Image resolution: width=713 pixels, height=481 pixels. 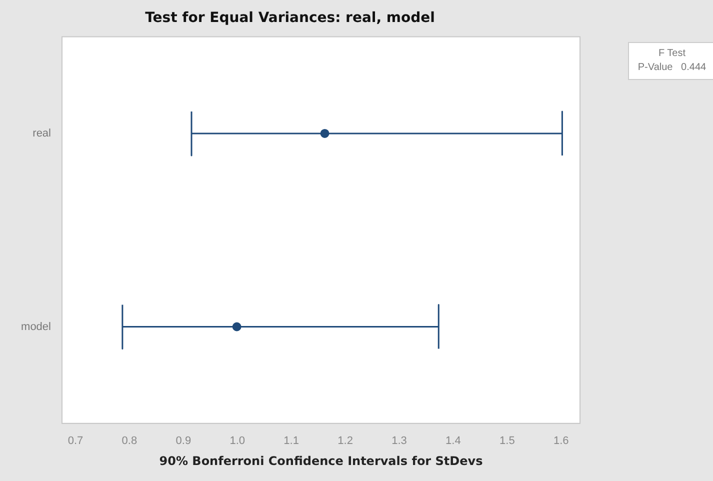 What do you see at coordinates (672, 54) in the screenshot?
I see `text: F Test` at bounding box center [672, 54].